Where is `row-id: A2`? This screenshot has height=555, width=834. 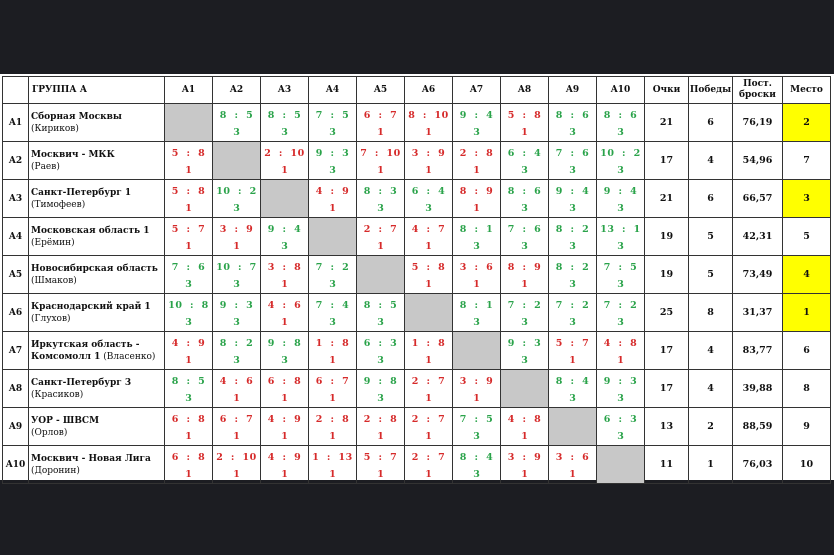 row-id: A2 is located at coordinates (15, 160).